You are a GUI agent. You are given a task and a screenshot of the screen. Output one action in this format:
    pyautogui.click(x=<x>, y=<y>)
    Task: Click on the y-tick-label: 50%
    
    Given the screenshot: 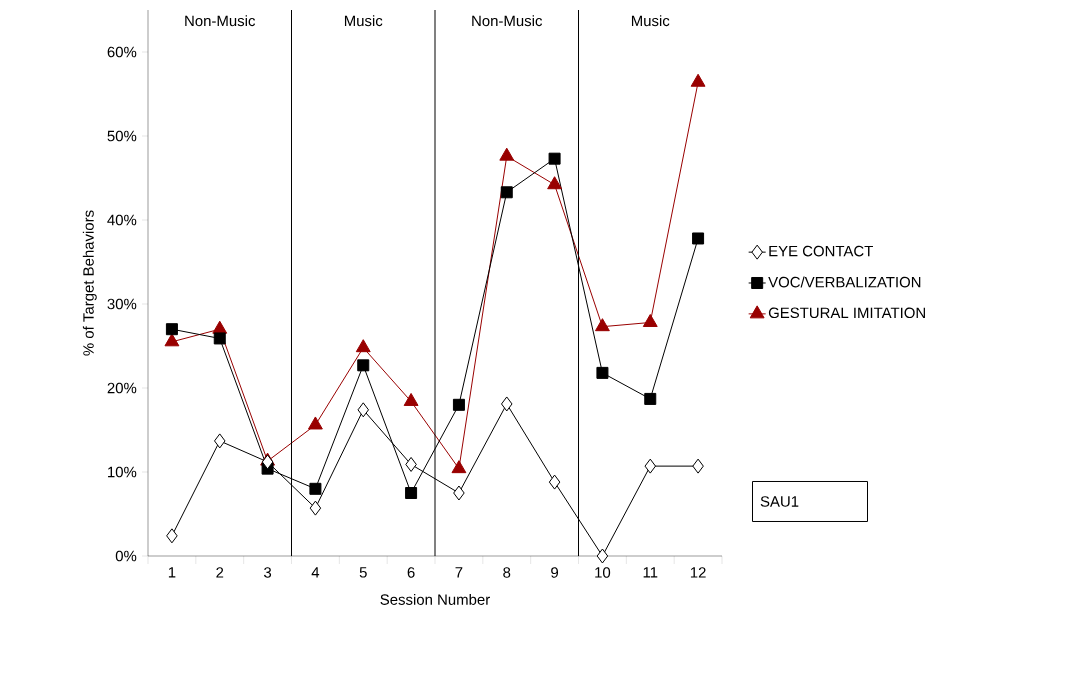 What is the action you would take?
    pyautogui.click(x=122, y=136)
    